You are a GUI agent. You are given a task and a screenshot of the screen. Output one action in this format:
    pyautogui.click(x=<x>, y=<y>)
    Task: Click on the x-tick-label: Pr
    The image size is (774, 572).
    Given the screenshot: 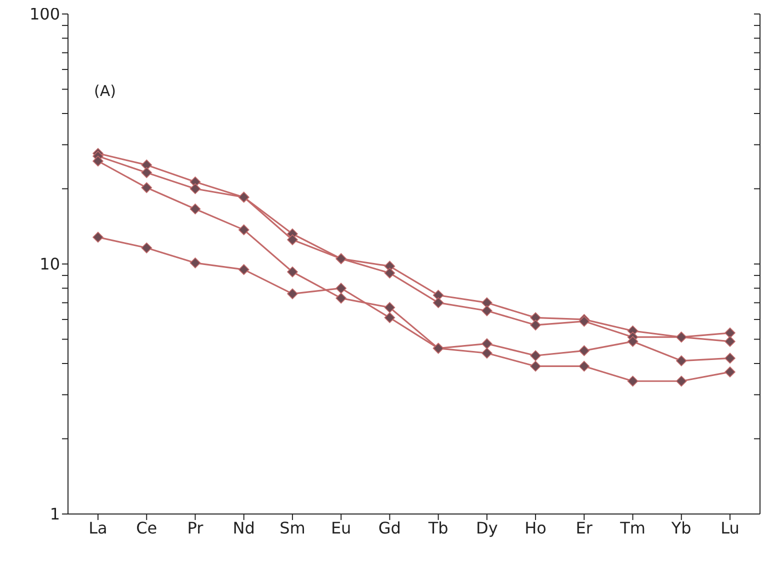 What is the action you would take?
    pyautogui.click(x=195, y=528)
    